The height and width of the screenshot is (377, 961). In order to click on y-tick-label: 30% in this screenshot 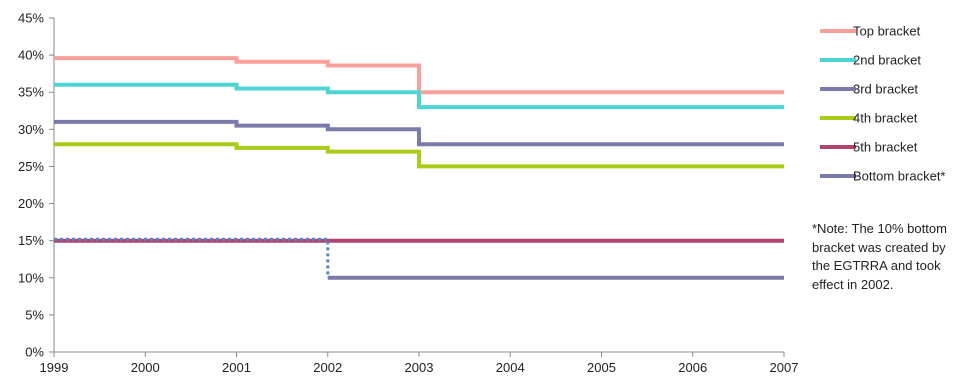, I will do `click(31, 129)`.